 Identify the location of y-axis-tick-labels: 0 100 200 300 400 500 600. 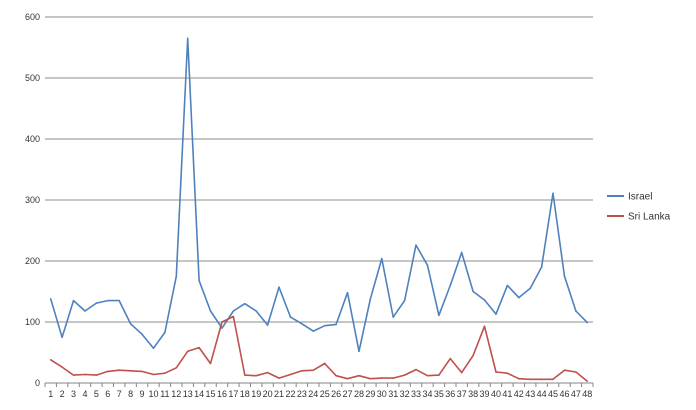
(32, 200).